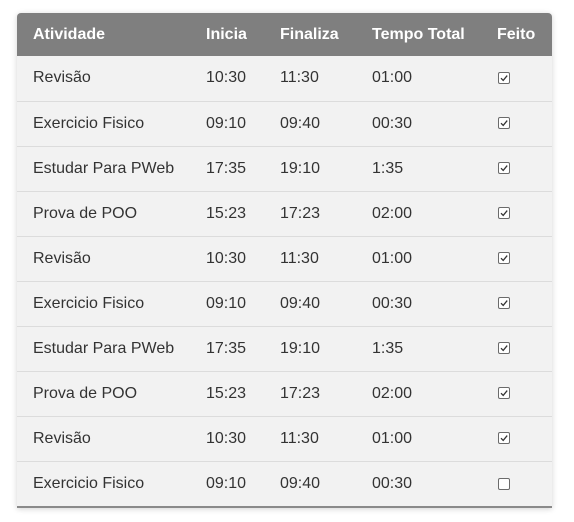 Image resolution: width=574 pixels, height=522 pixels. Describe the element at coordinates (69, 34) in the screenshot. I see `column-header-atividade: Atividade` at that location.